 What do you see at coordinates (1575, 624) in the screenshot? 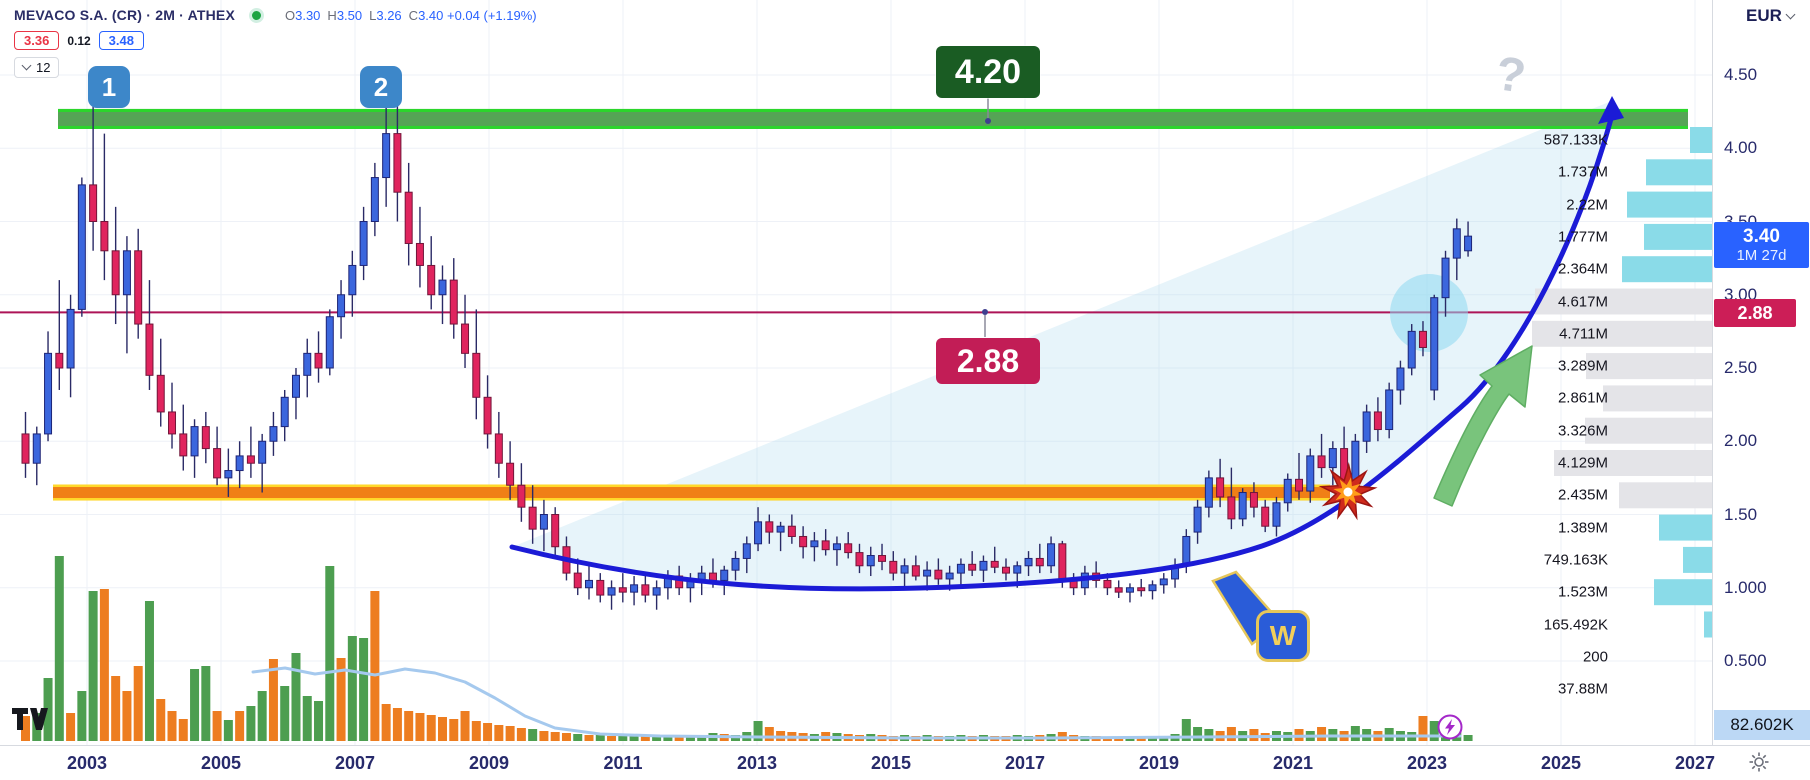
I see `volume-profile-value: 165.492K` at bounding box center [1575, 624].